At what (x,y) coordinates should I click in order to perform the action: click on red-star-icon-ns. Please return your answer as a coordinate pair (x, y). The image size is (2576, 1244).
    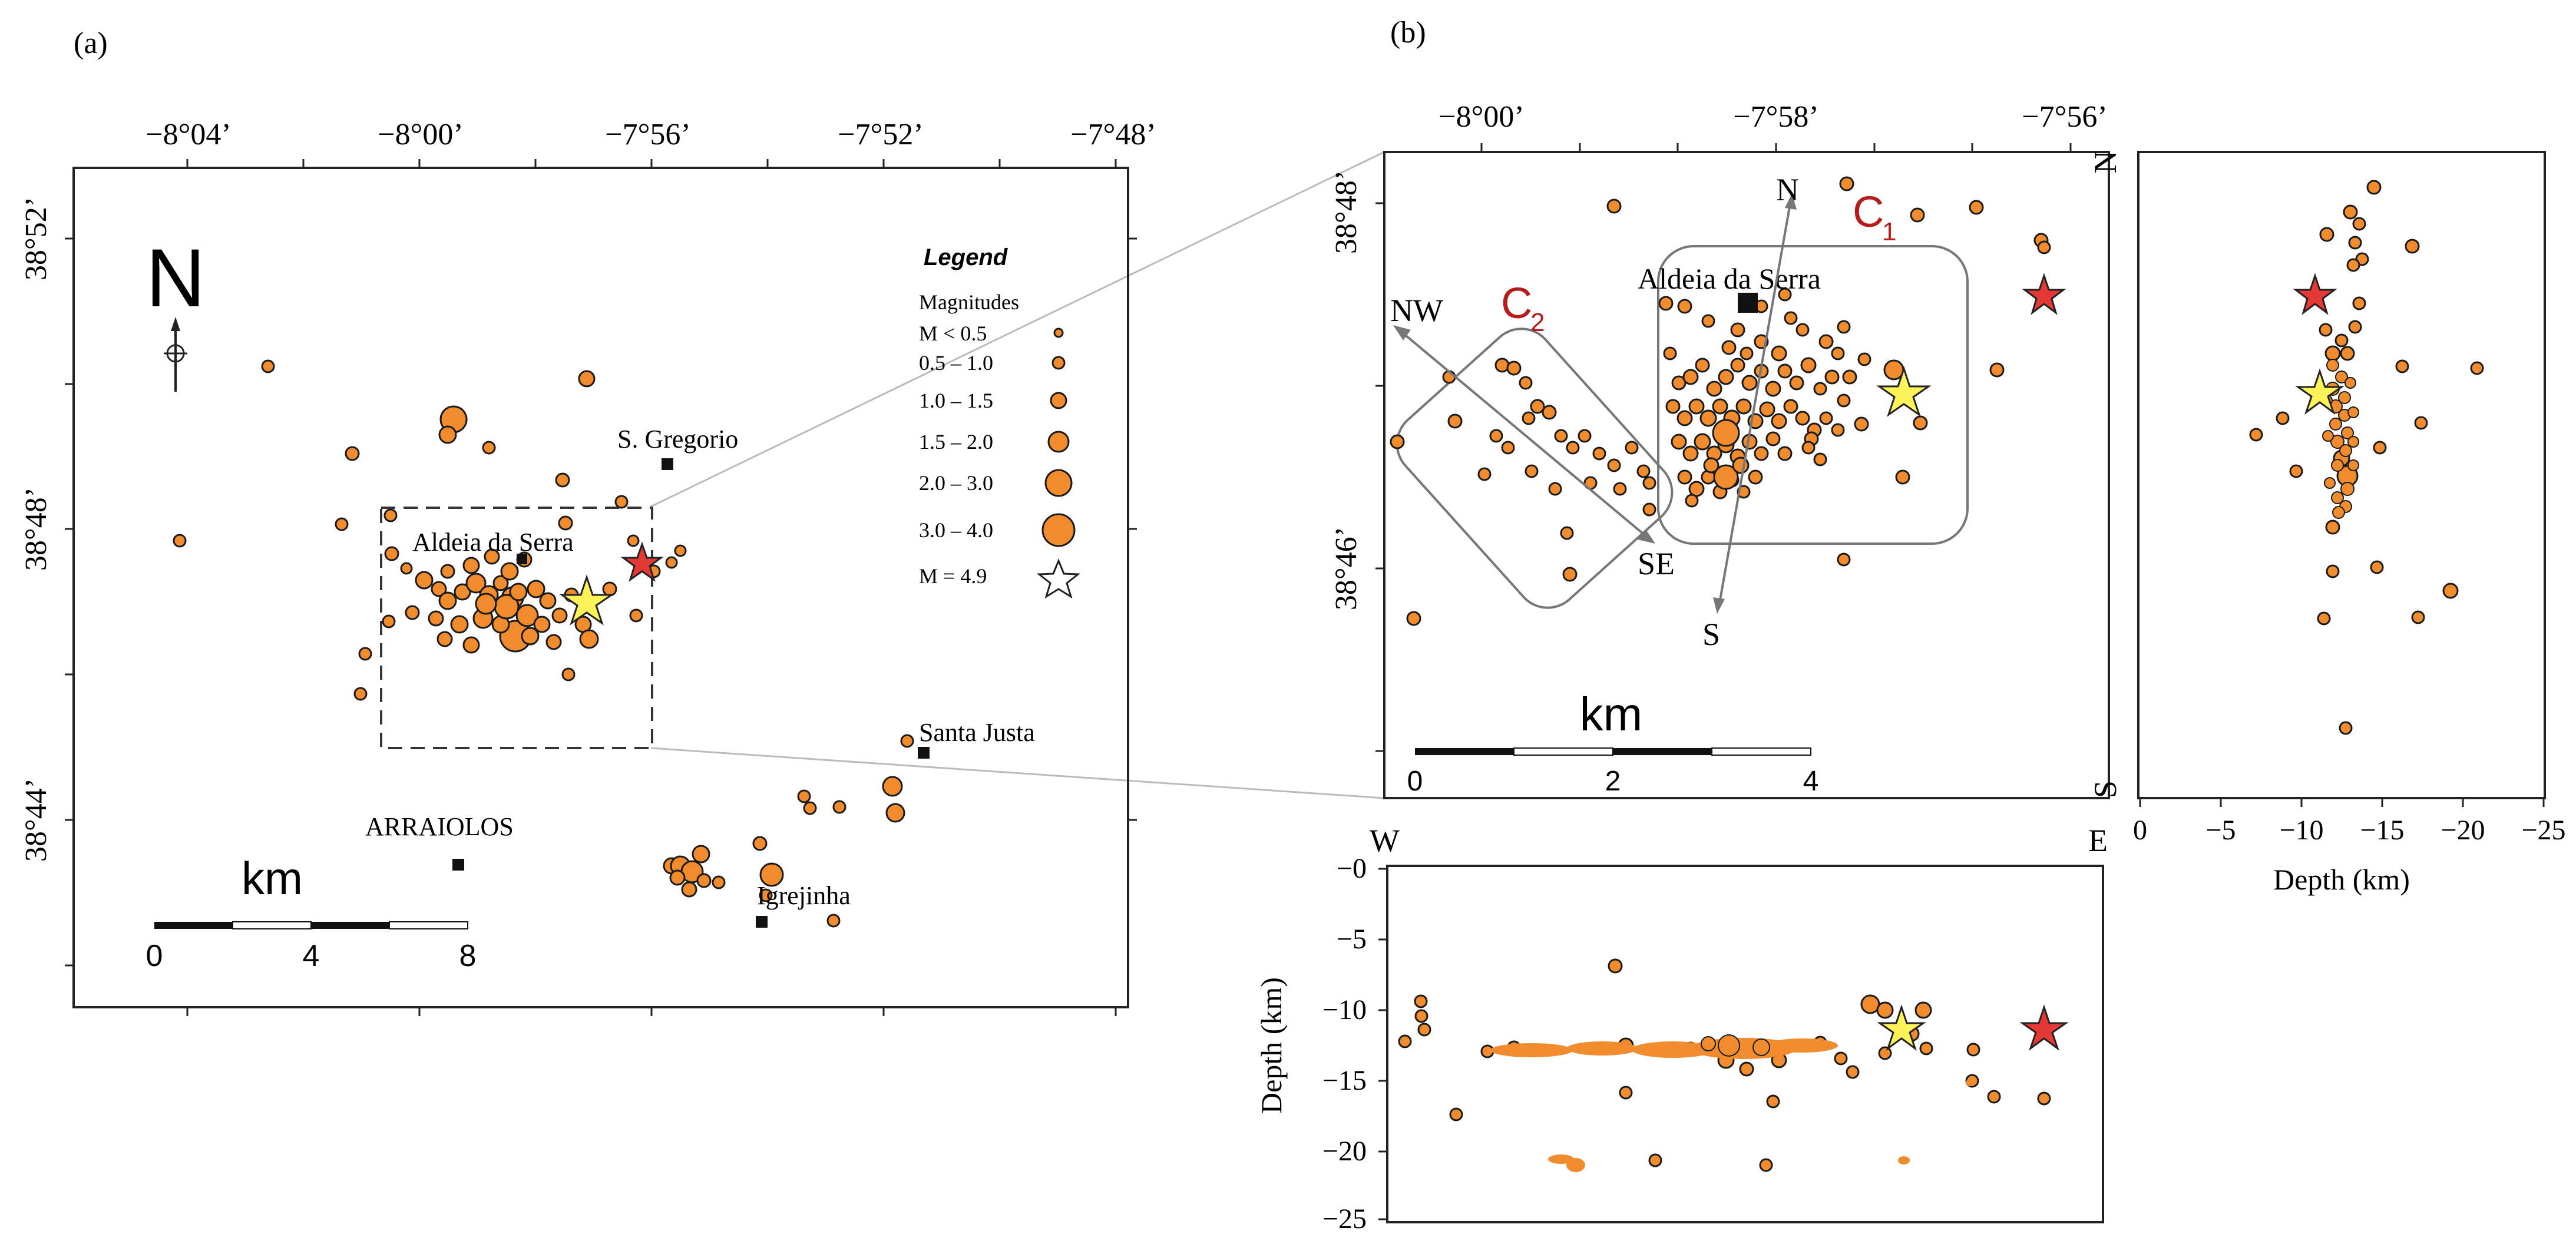
    Looking at the image, I should click on (2315, 294).